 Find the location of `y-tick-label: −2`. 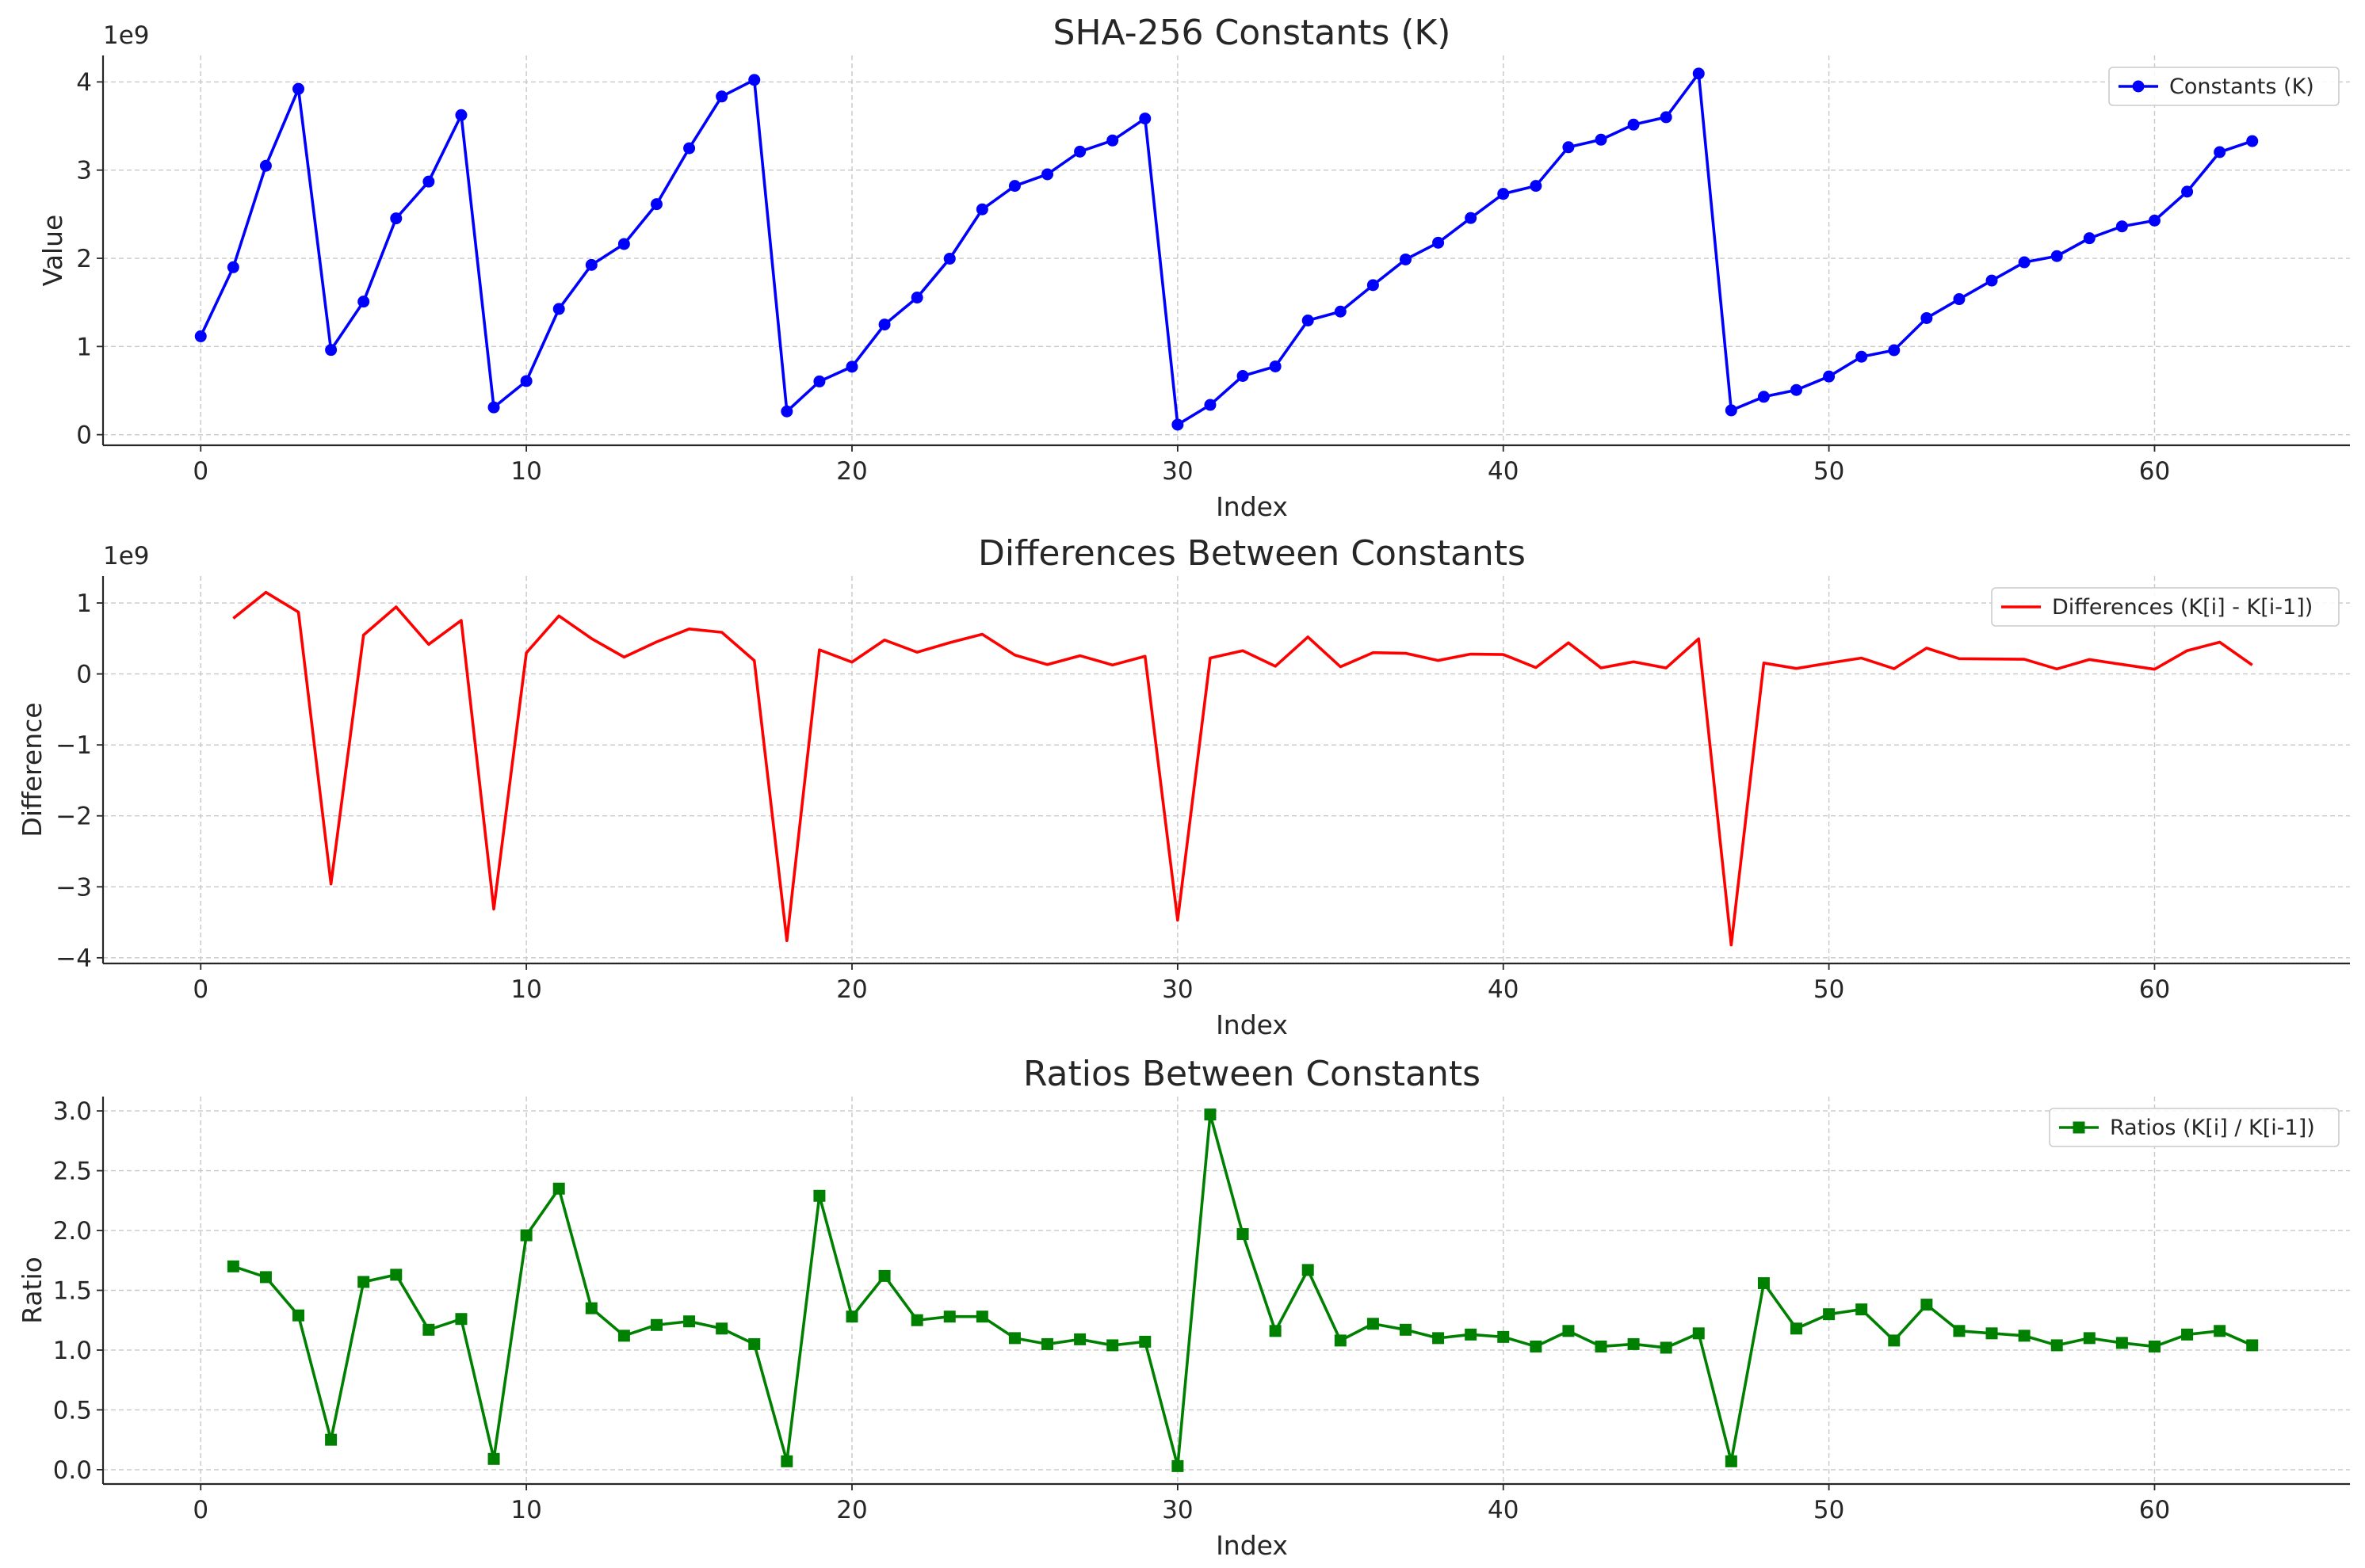

y-tick-label: −2 is located at coordinates (73, 817).